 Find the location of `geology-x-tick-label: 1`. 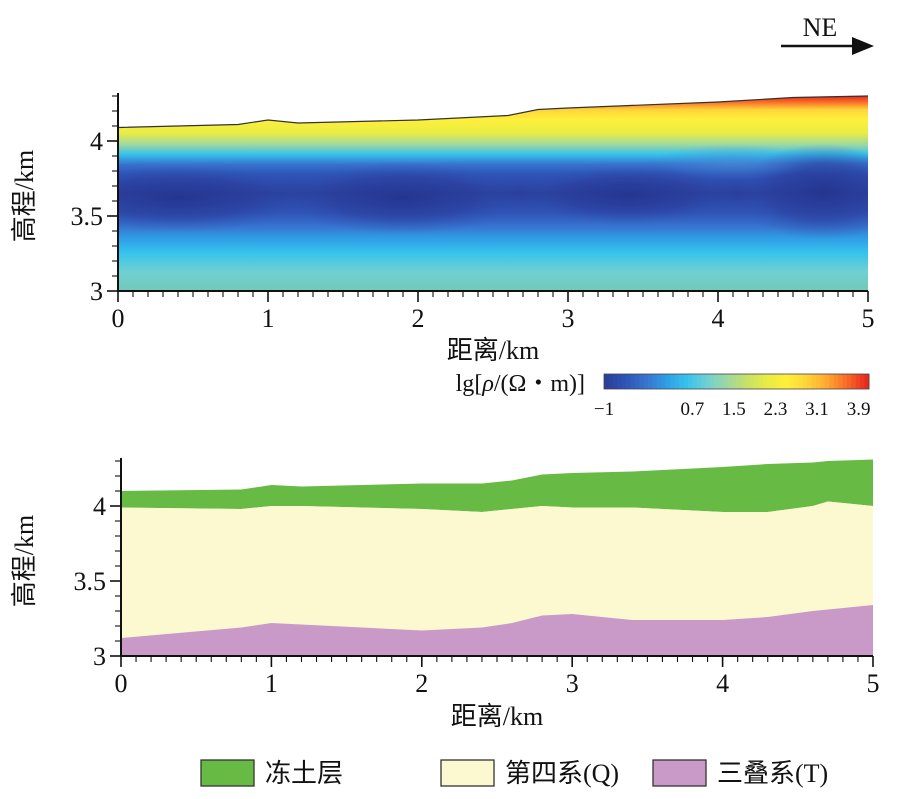

geology-x-tick-label: 1 is located at coordinates (271, 683).